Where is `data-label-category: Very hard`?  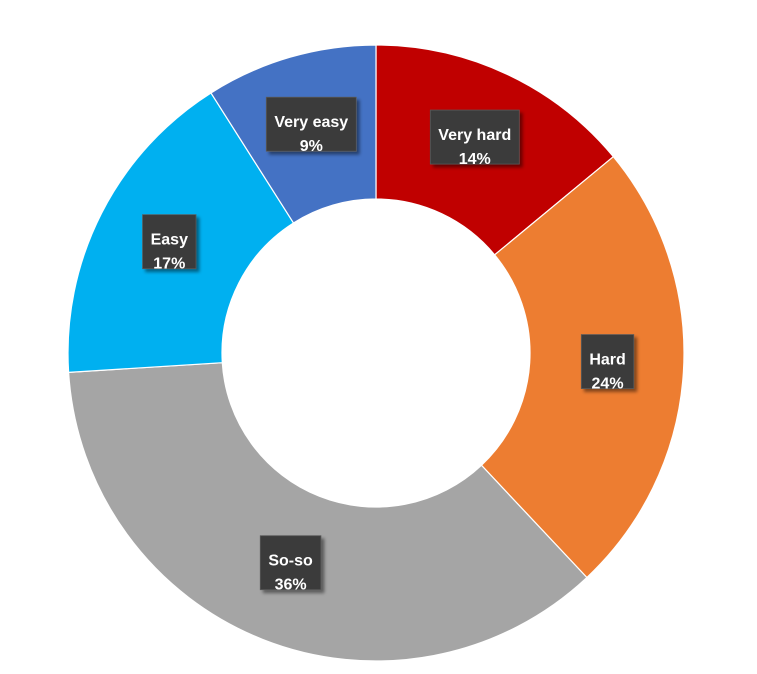
data-label-category: Very hard is located at coordinates (474, 135).